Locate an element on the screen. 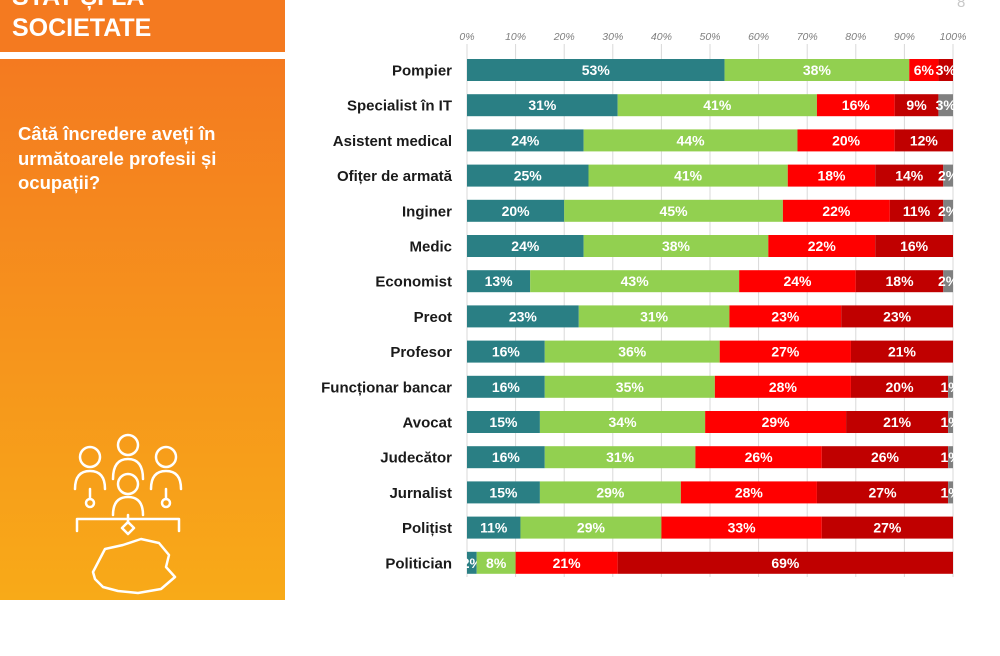  page-number: 8 is located at coordinates (961, 5).